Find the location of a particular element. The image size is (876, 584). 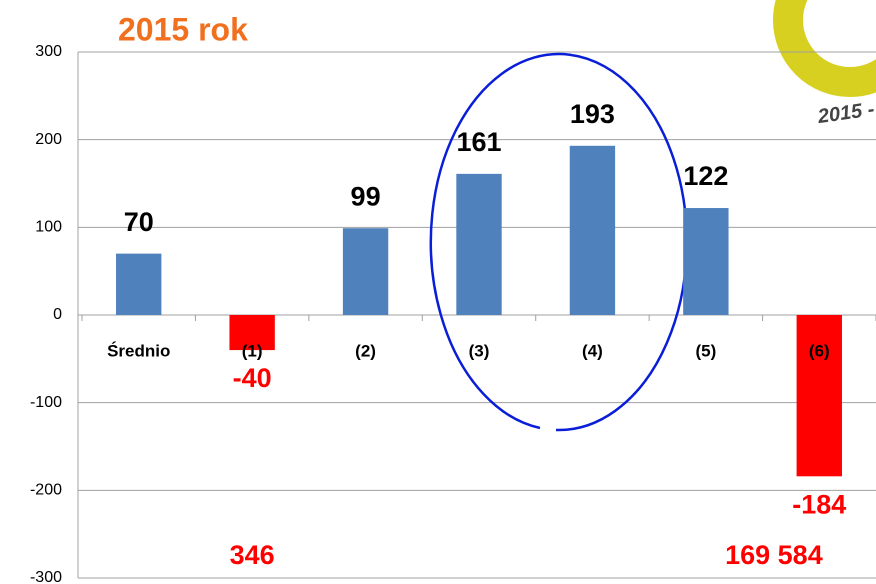

value-label: 193 is located at coordinates (592, 114).